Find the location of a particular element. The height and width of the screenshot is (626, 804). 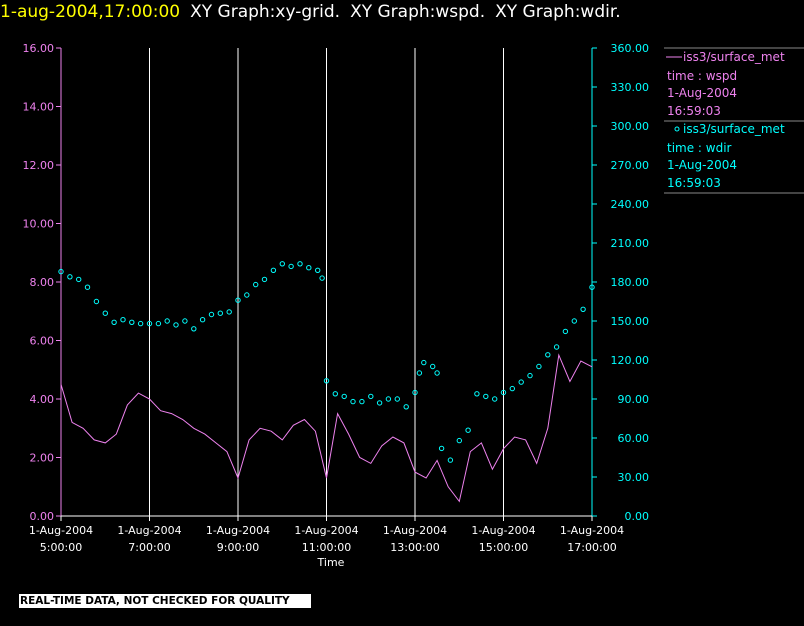

graph-title-xy-grid: XY Graph:xy-grid. is located at coordinates (265, 12).